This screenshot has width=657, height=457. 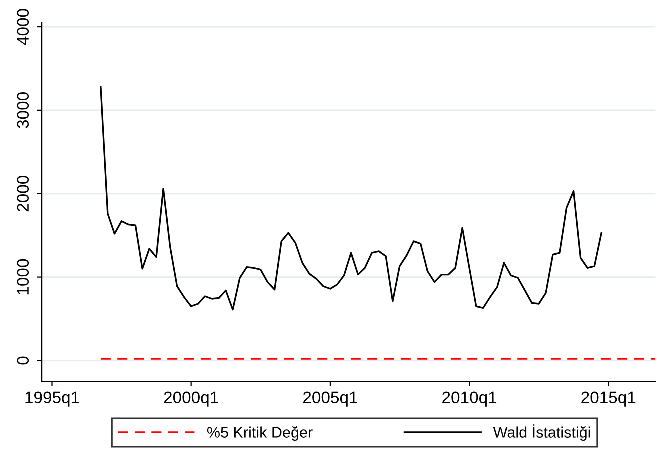 I want to click on x-tick-label: 2010q1, so click(x=469, y=399).